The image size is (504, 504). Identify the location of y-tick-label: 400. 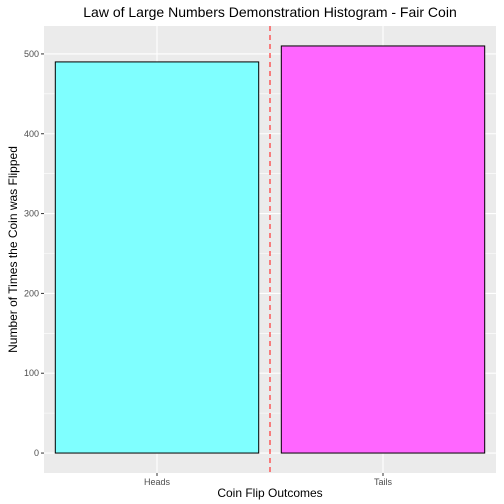
(31, 134).